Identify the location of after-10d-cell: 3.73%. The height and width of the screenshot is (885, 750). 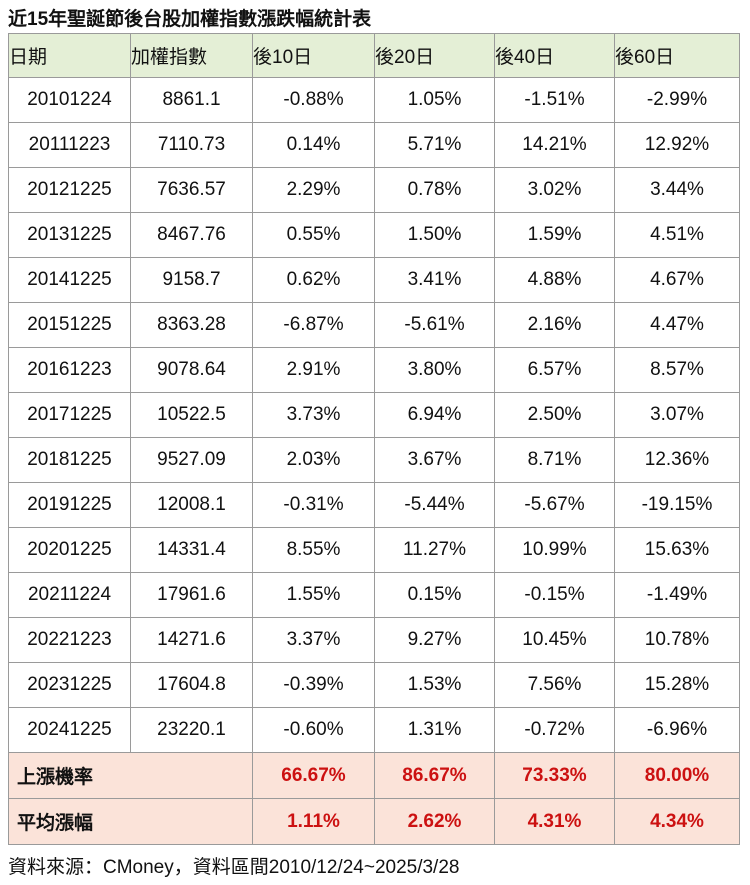
(313, 415).